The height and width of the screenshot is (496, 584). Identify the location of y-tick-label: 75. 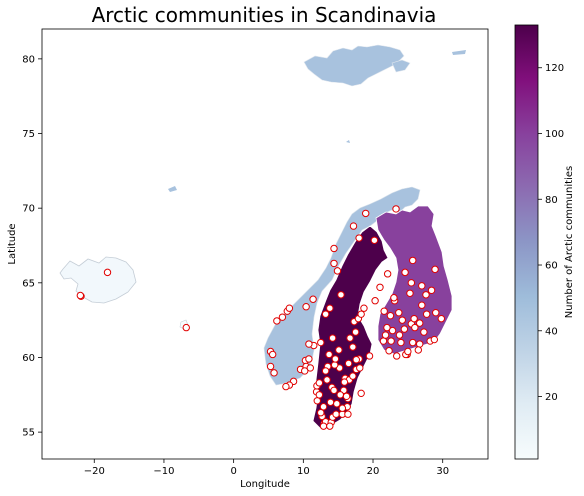
(28, 134).